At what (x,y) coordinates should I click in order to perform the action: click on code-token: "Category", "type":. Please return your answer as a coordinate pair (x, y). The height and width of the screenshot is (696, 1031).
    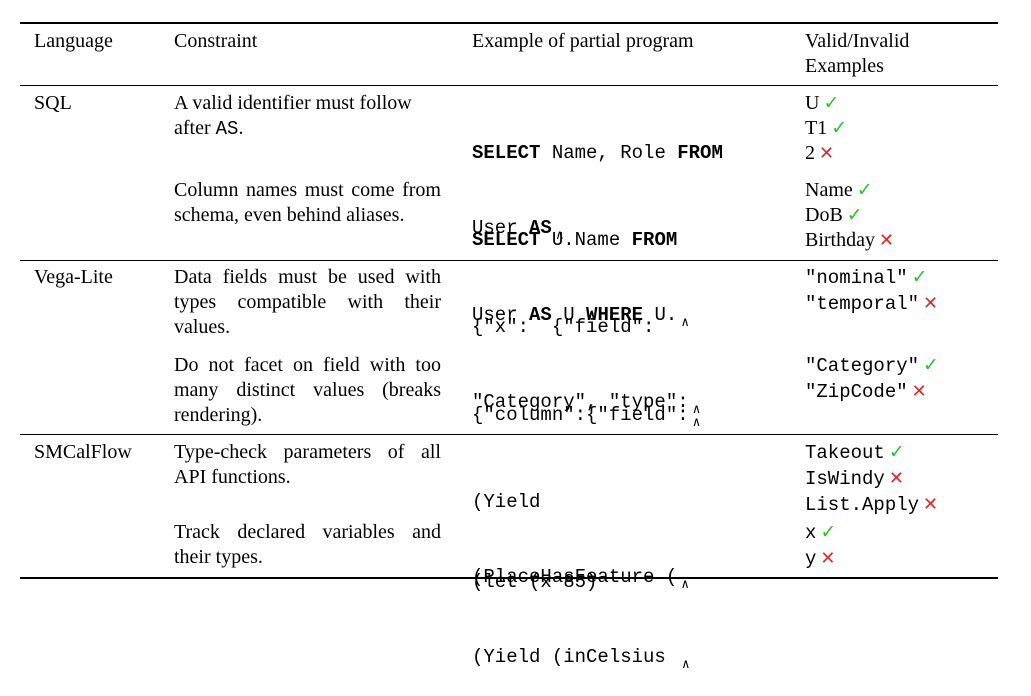
    Looking at the image, I should click on (580, 402).